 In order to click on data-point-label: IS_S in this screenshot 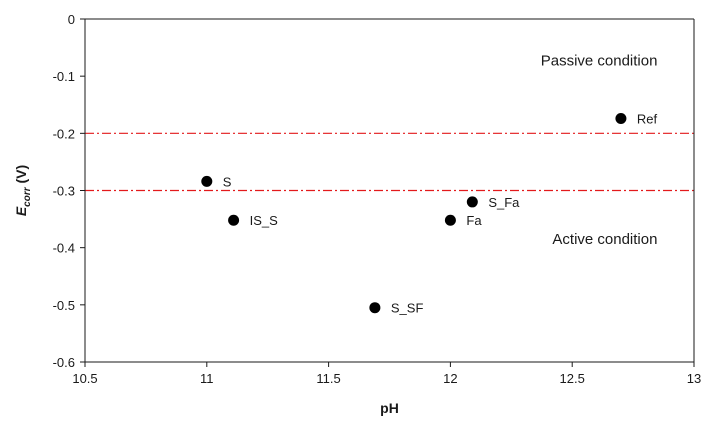, I will do `click(264, 220)`.